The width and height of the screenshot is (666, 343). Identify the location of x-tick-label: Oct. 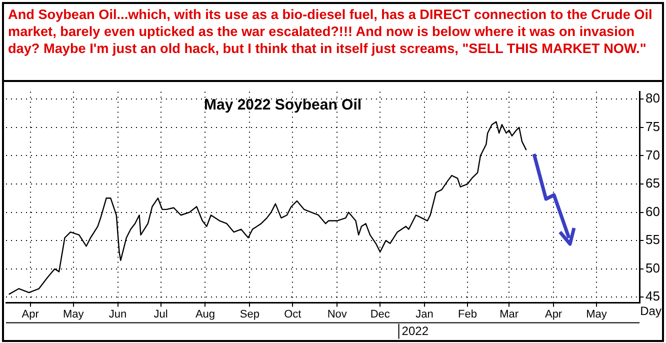
(293, 314).